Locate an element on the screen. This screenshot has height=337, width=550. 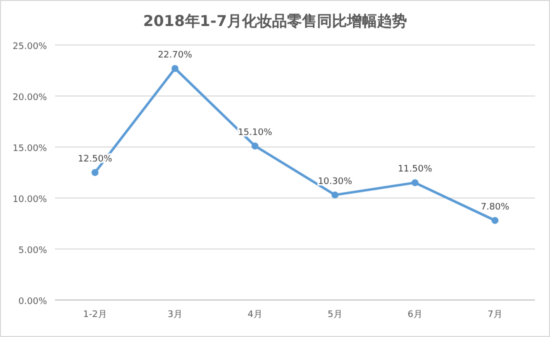
data-label: 11.50% is located at coordinates (415, 169).